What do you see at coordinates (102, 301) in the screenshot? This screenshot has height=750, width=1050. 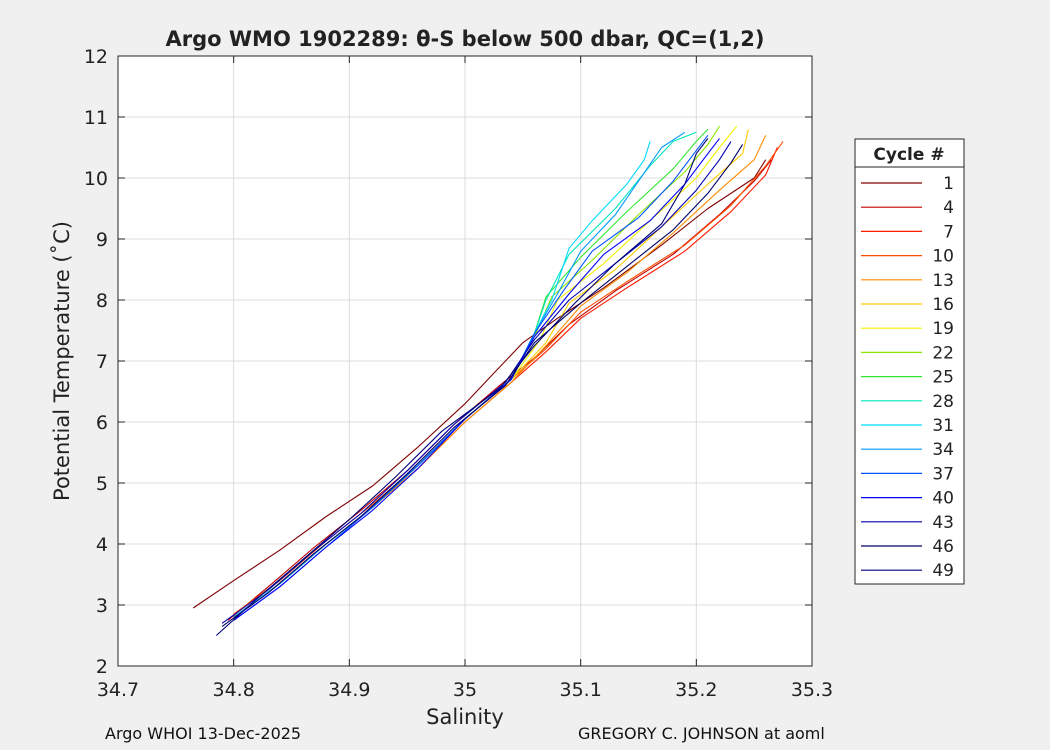 I see `y-tick-label: 8` at bounding box center [102, 301].